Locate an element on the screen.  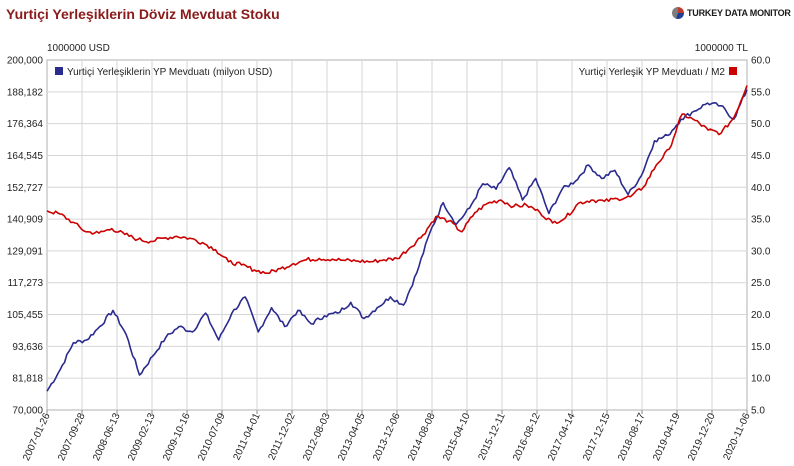
right-tick-label: 10.0 is located at coordinates (761, 379).